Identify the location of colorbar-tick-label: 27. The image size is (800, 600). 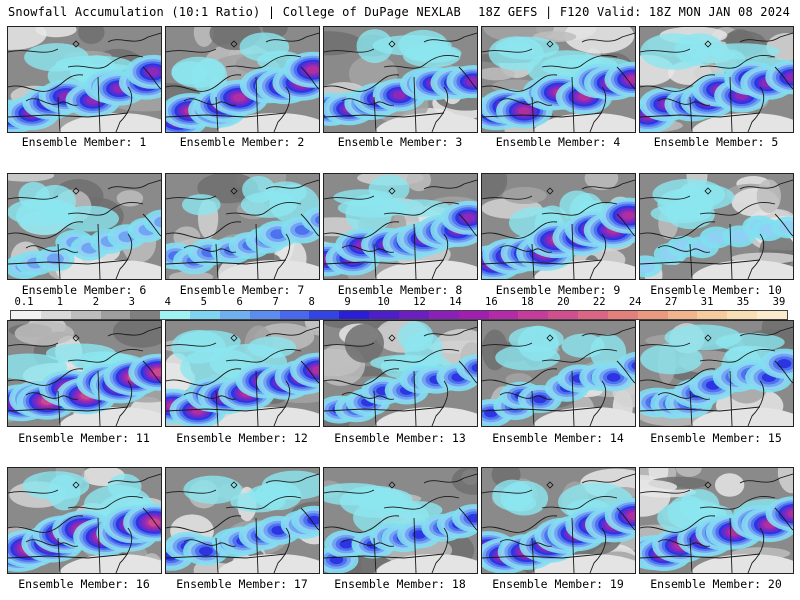
(671, 302).